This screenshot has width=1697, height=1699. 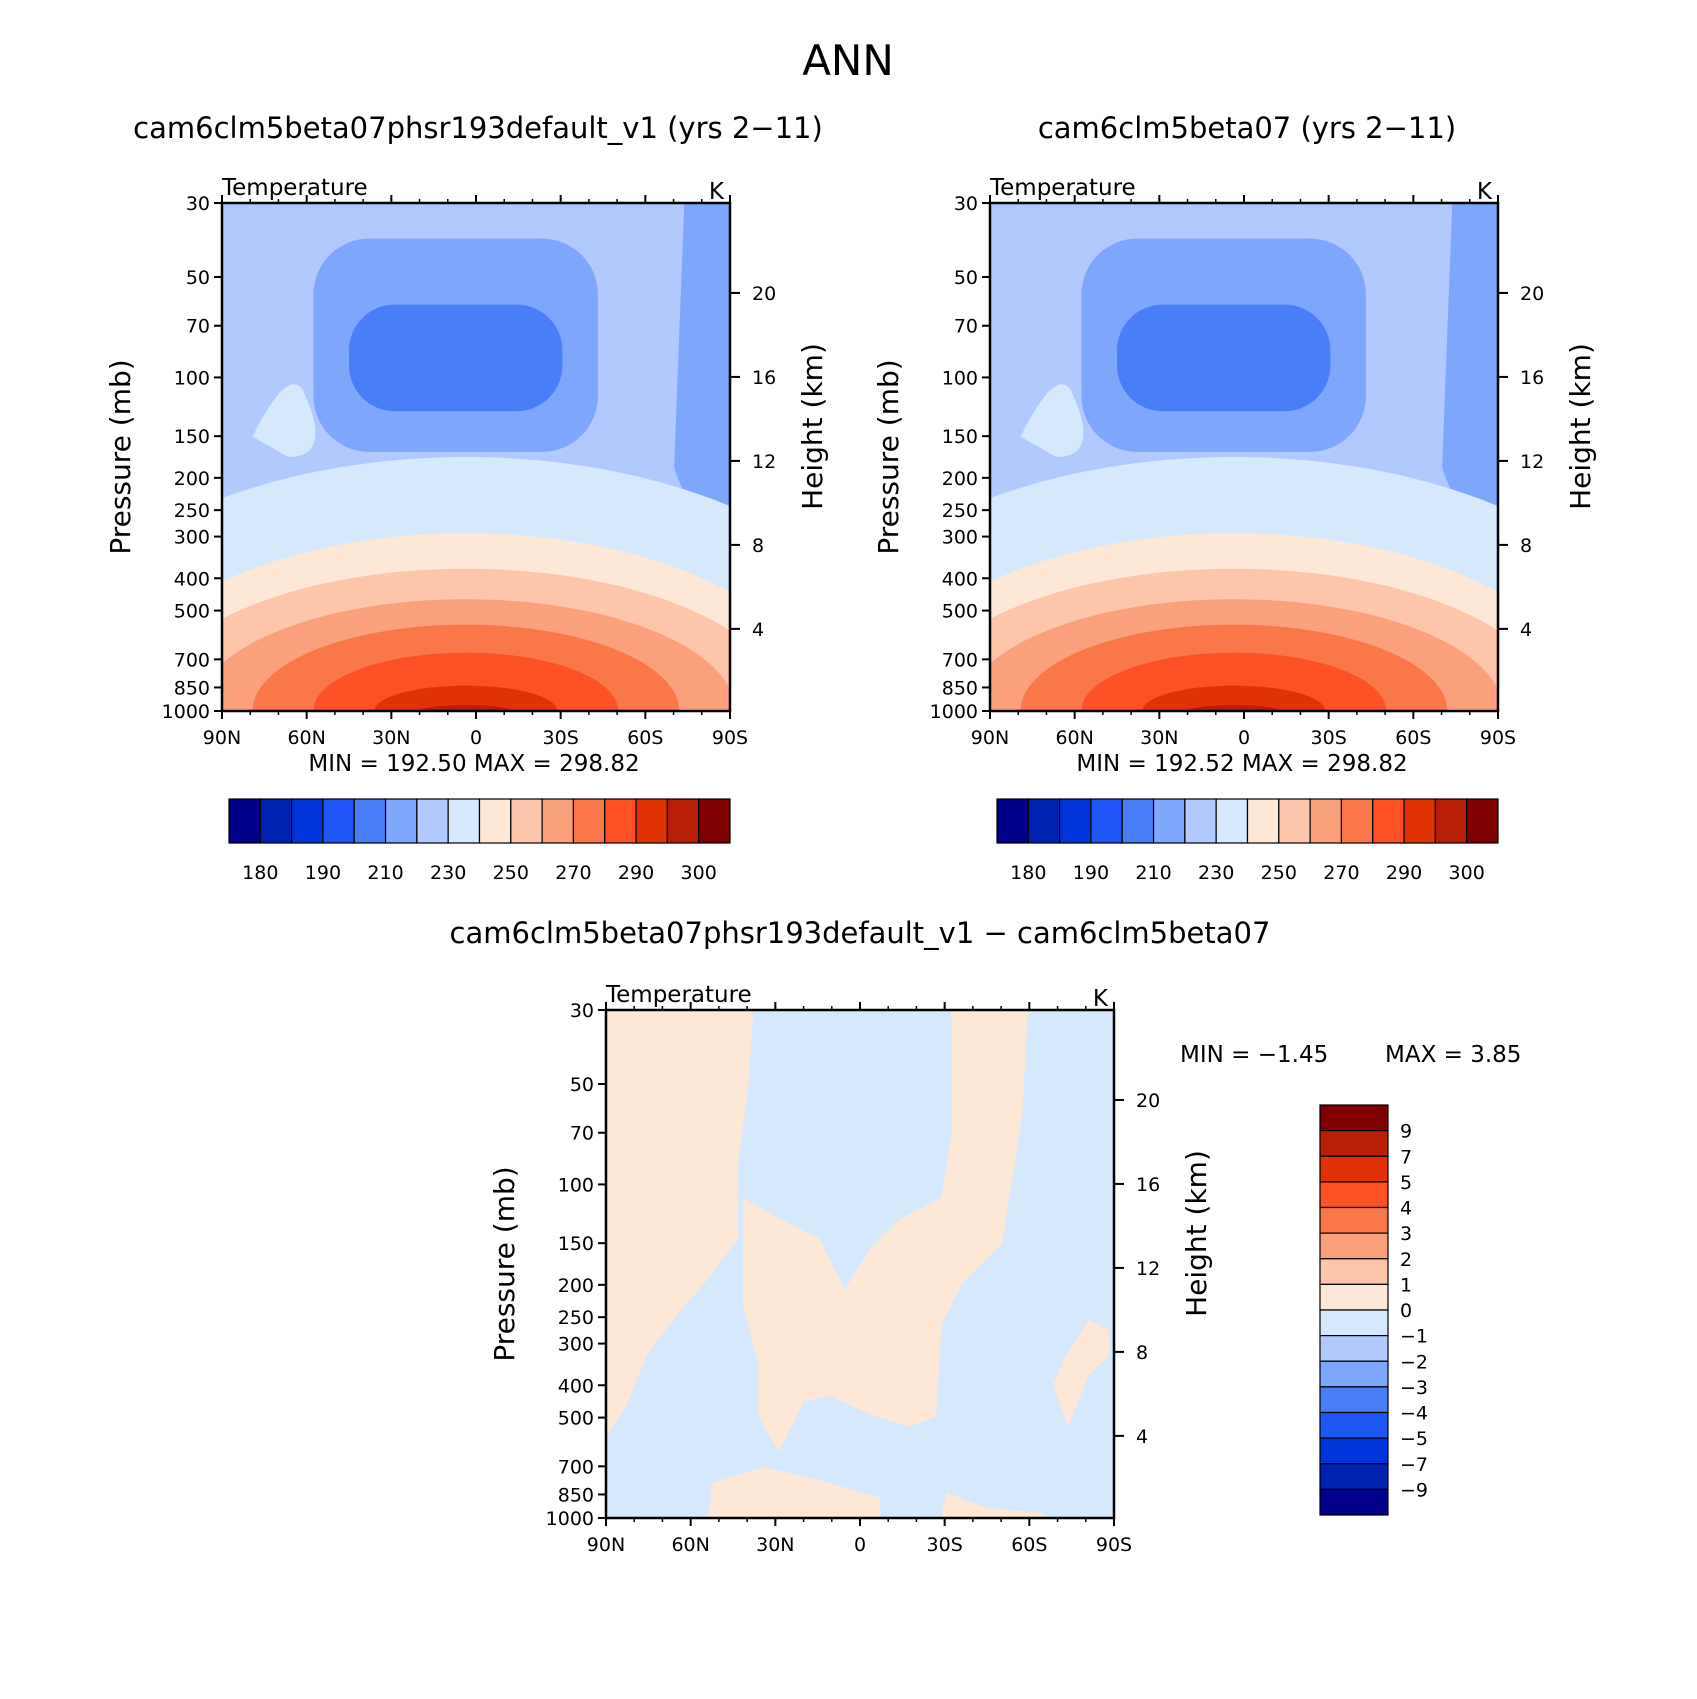 I want to click on colorbar-label: 1, so click(x=1406, y=1285).